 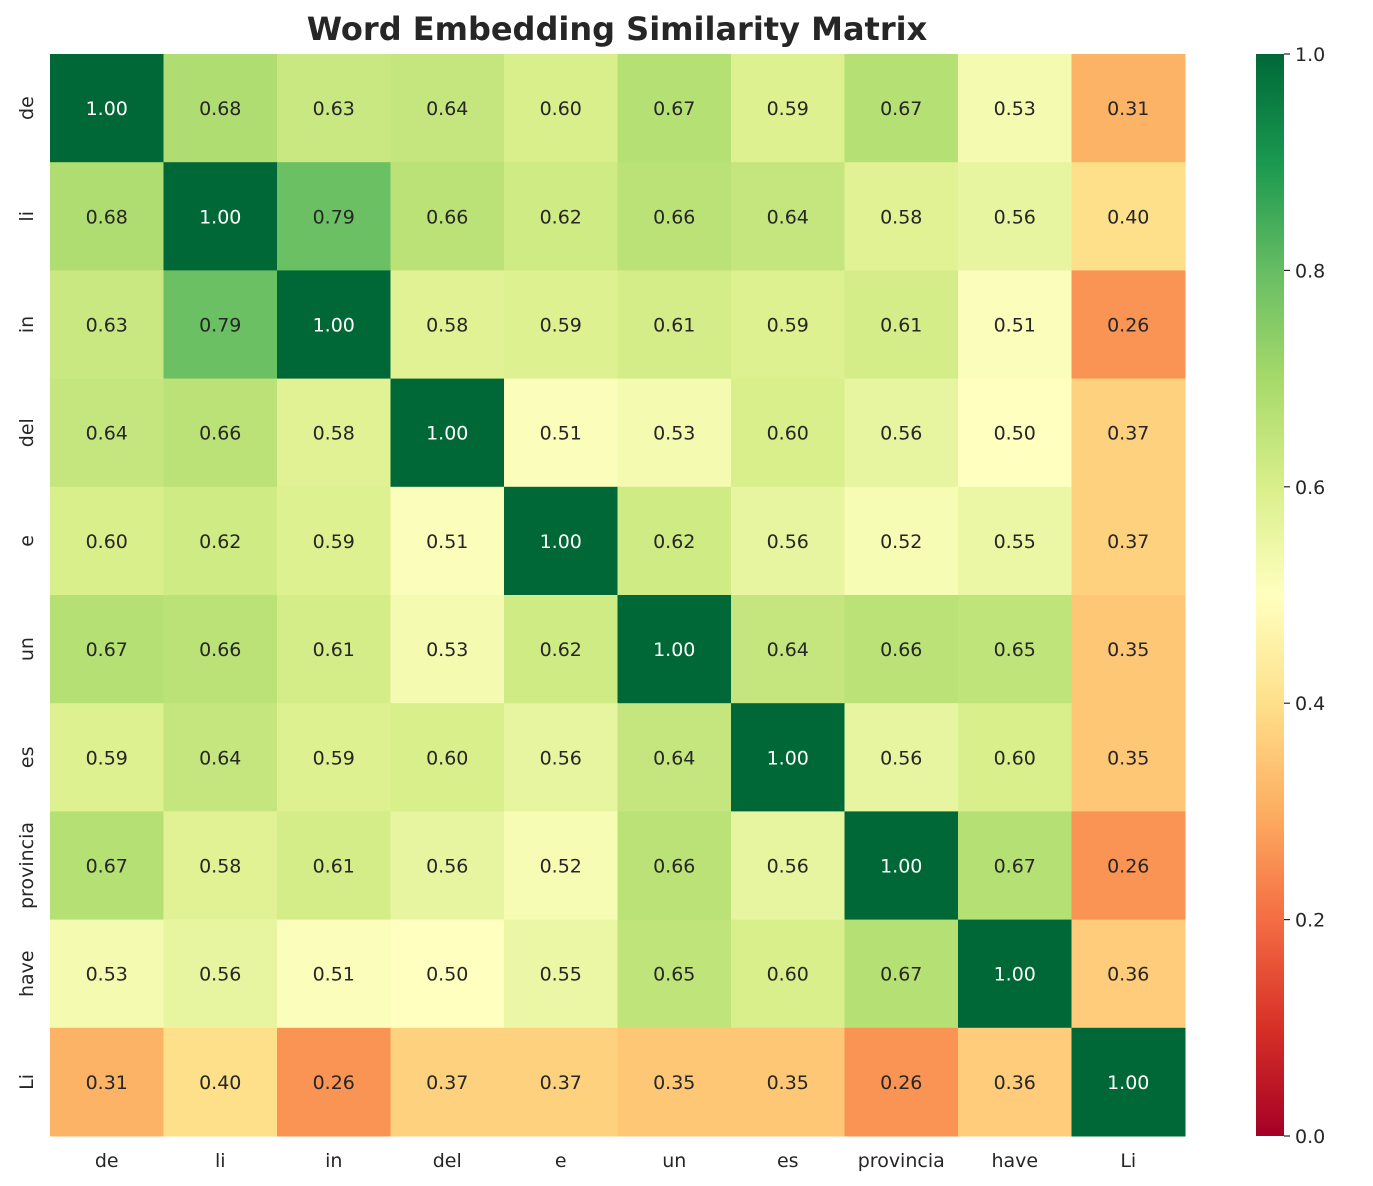 What do you see at coordinates (1270, 595) in the screenshot?
I see `colorbar-gradient` at bounding box center [1270, 595].